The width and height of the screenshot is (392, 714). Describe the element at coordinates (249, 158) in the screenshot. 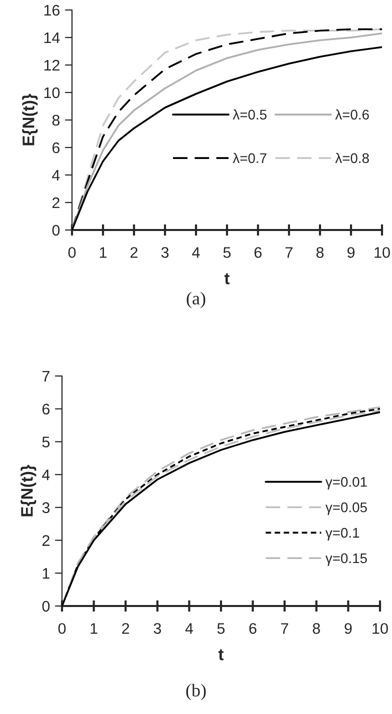

I see `legend-label: λ=0.7` at that location.